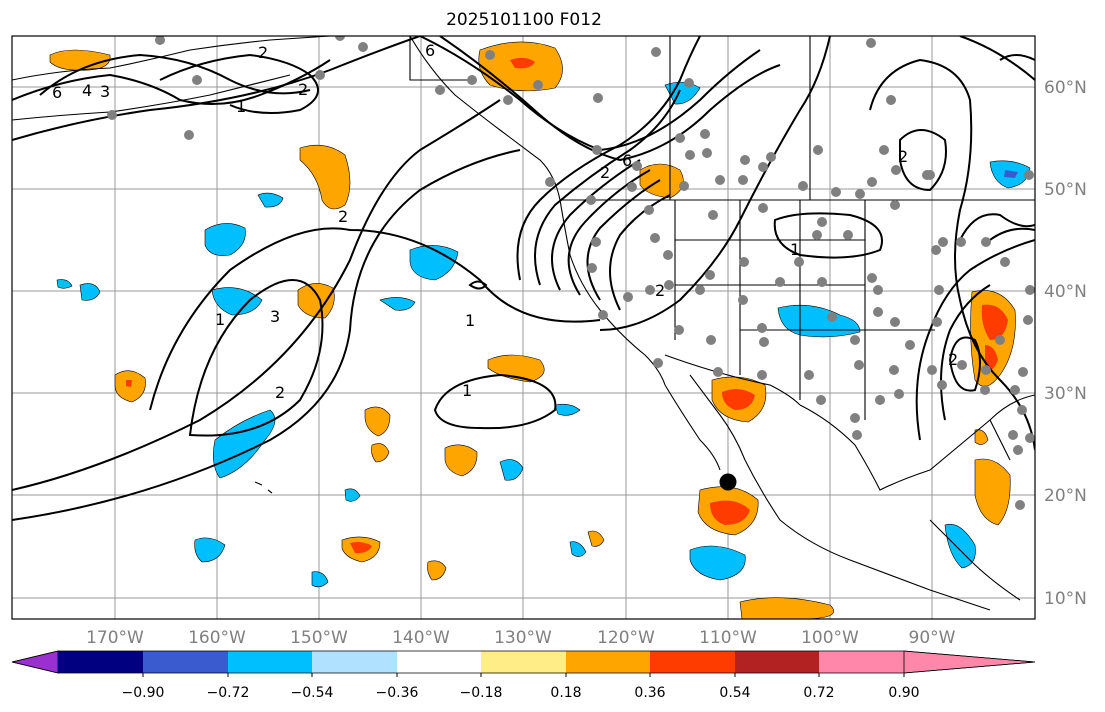  What do you see at coordinates (1065, 599) in the screenshot?
I see `latitude-label: 10°N` at bounding box center [1065, 599].